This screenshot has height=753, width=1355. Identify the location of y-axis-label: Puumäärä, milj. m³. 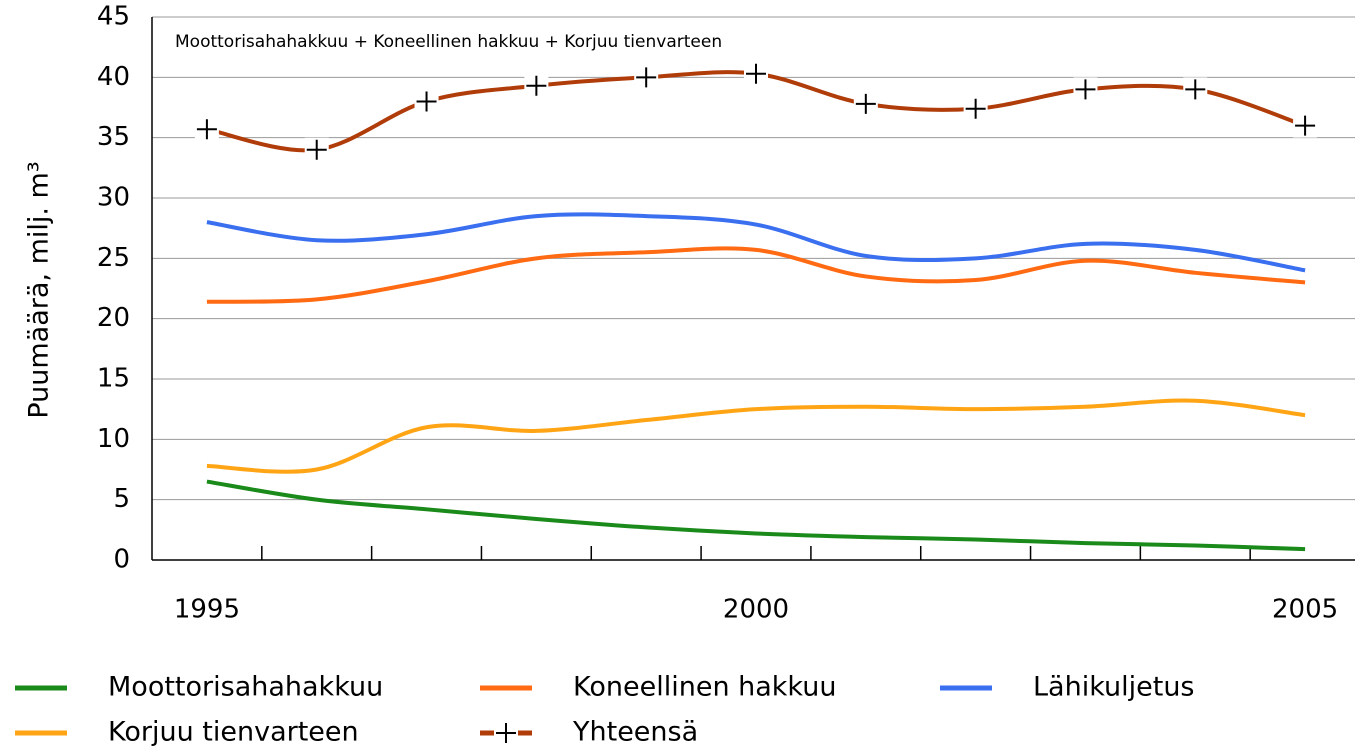
(39, 289).